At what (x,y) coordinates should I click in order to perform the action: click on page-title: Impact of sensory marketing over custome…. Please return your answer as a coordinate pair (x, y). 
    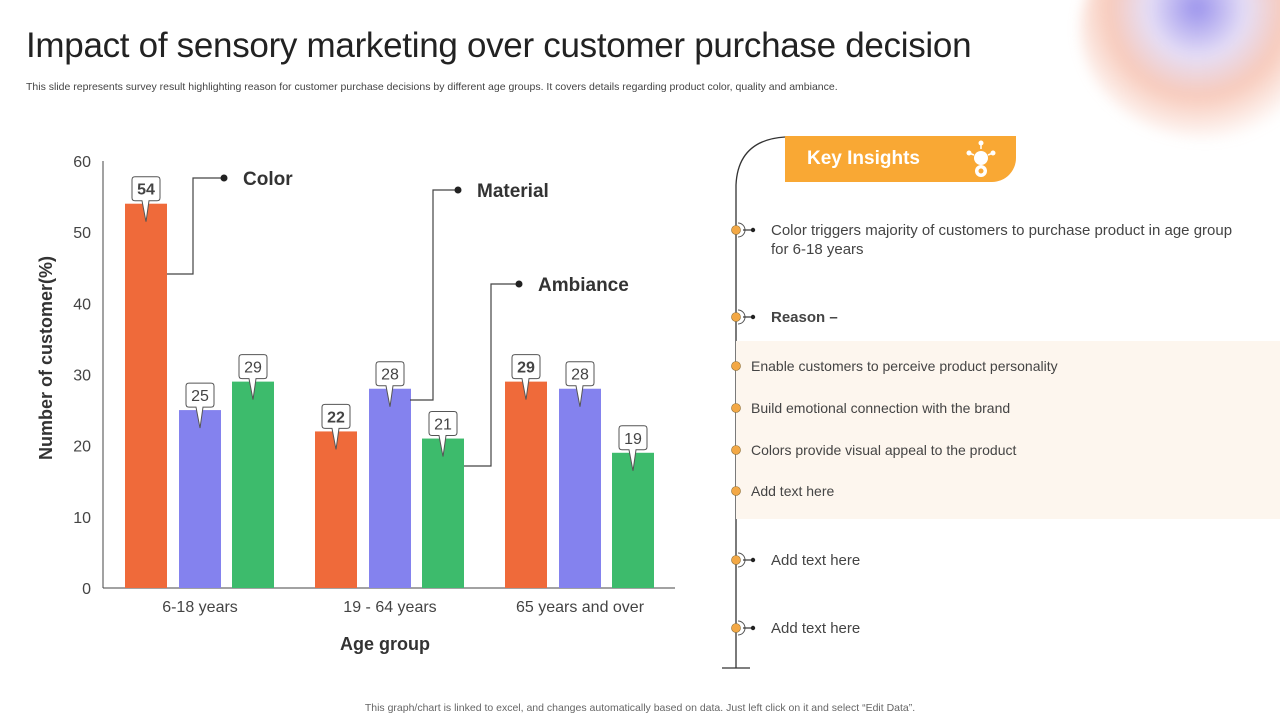
    Looking at the image, I should click on (499, 45).